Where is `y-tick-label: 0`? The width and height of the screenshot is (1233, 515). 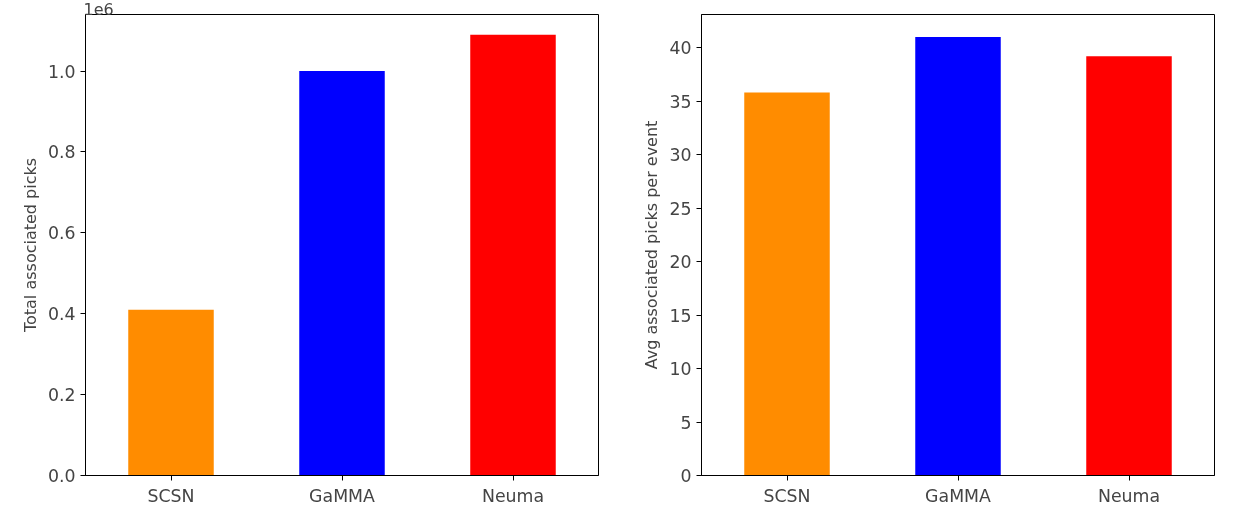
y-tick-label: 0 is located at coordinates (686, 476).